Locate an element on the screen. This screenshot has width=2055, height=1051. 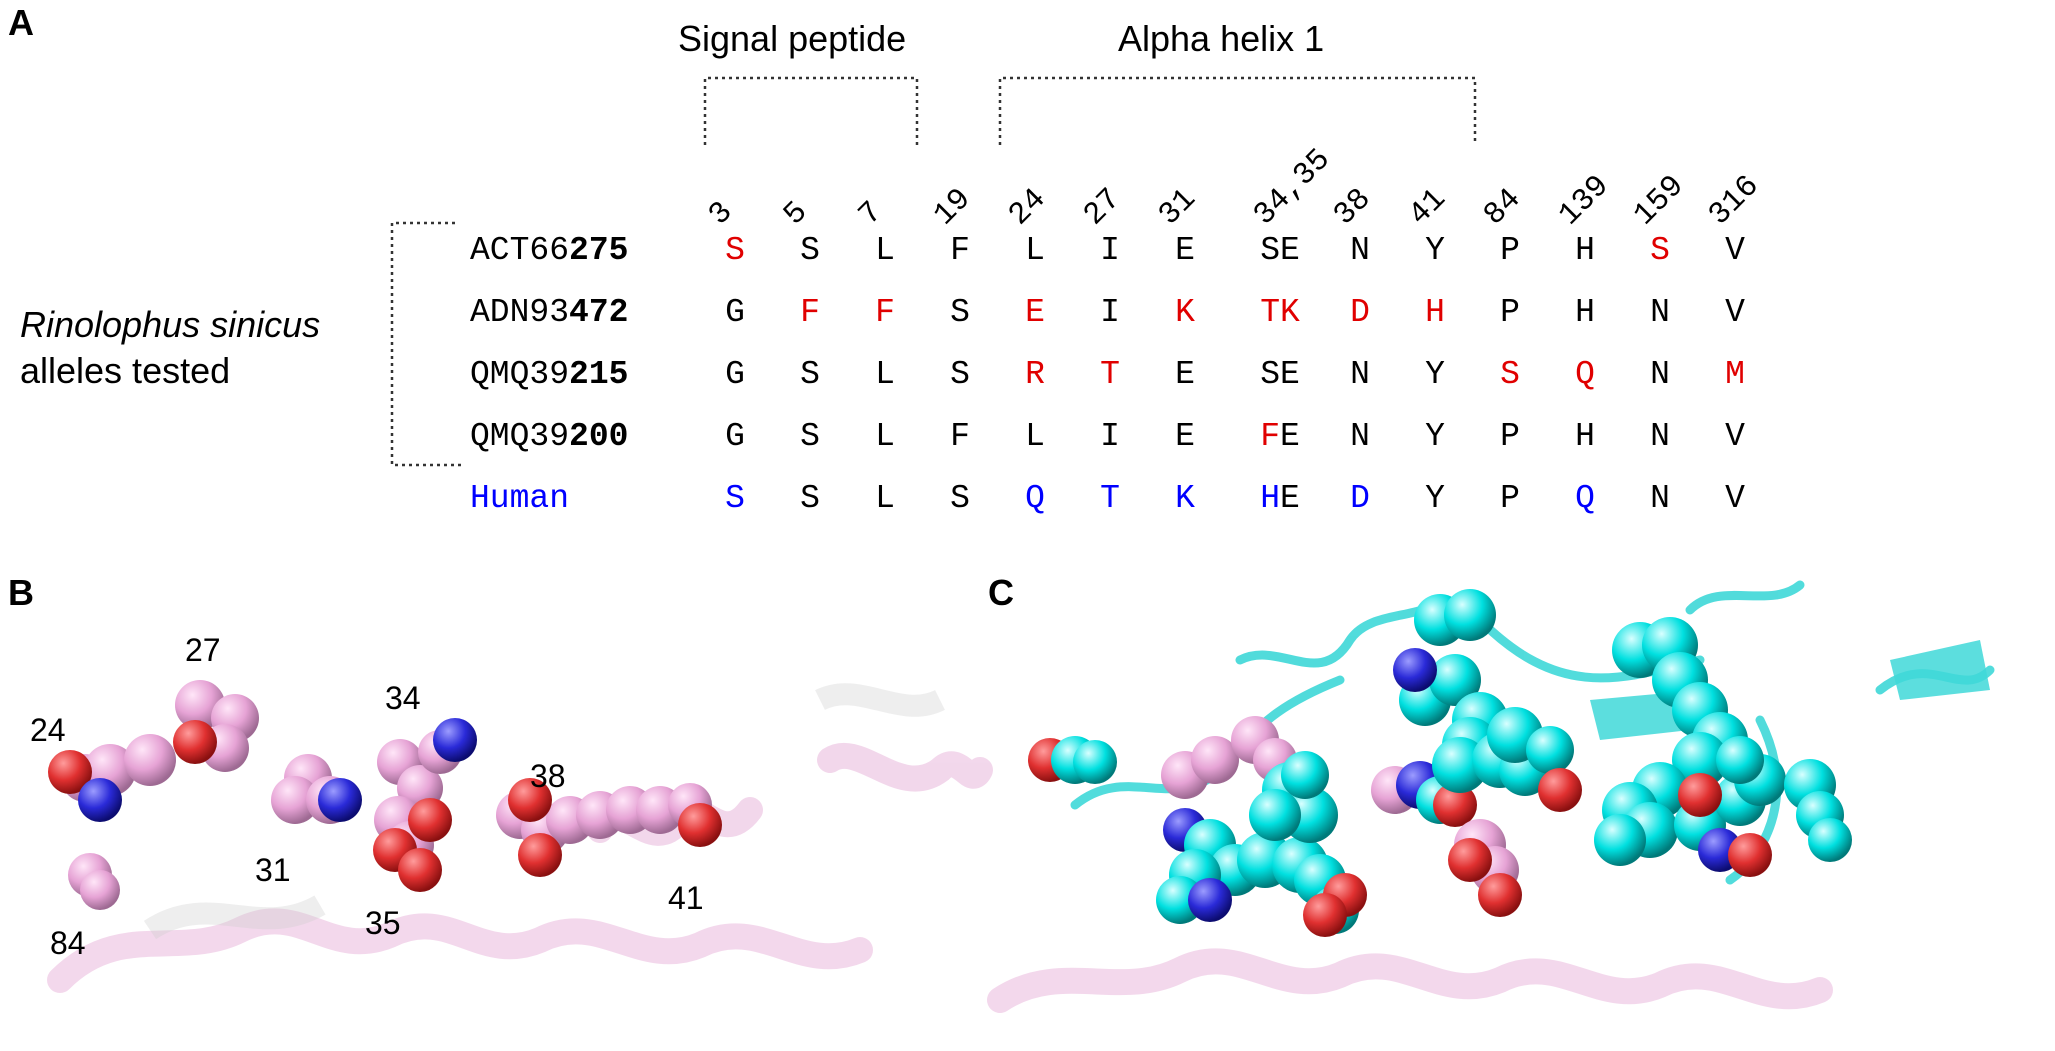
allele-prefix: QMQ39 is located at coordinates (520, 374).